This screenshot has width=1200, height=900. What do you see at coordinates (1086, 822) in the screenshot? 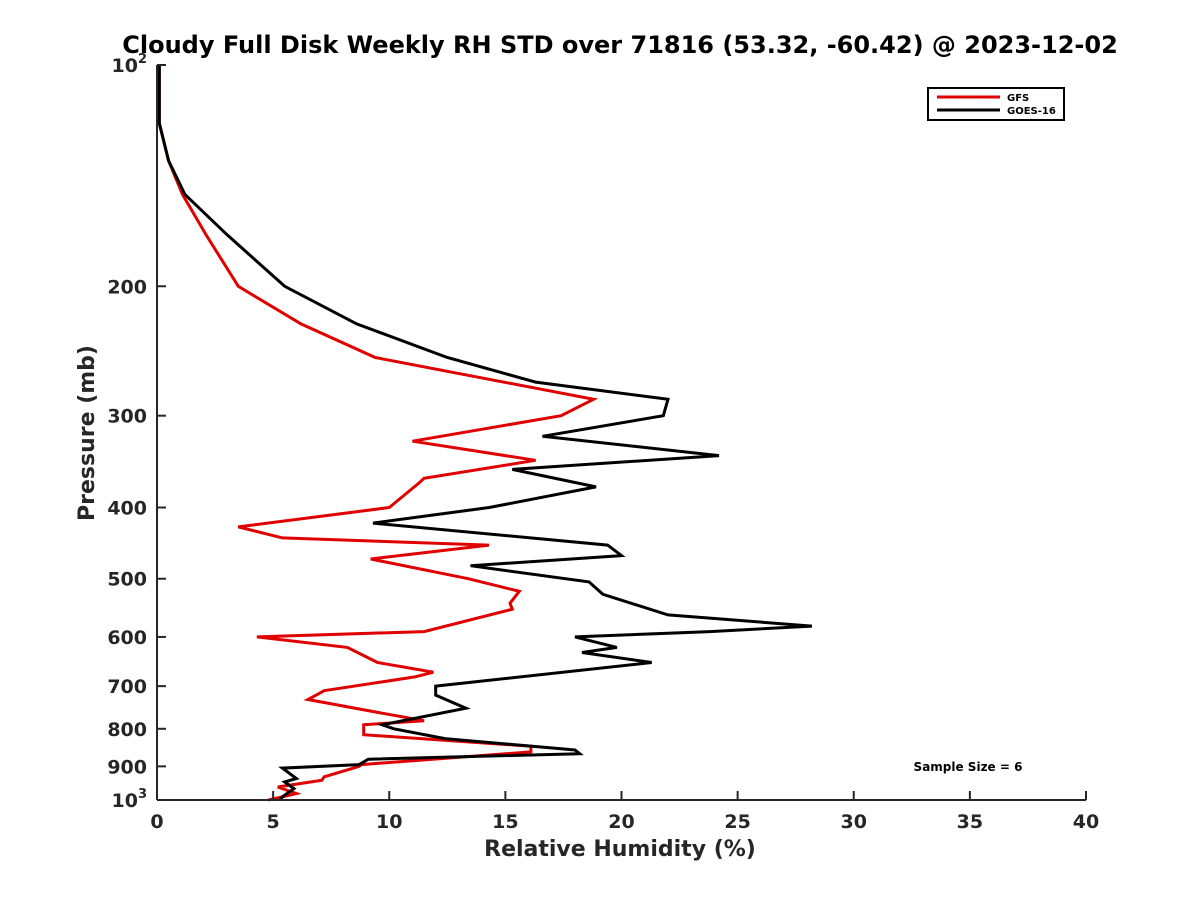
I see `x-tick-label: 40` at bounding box center [1086, 822].